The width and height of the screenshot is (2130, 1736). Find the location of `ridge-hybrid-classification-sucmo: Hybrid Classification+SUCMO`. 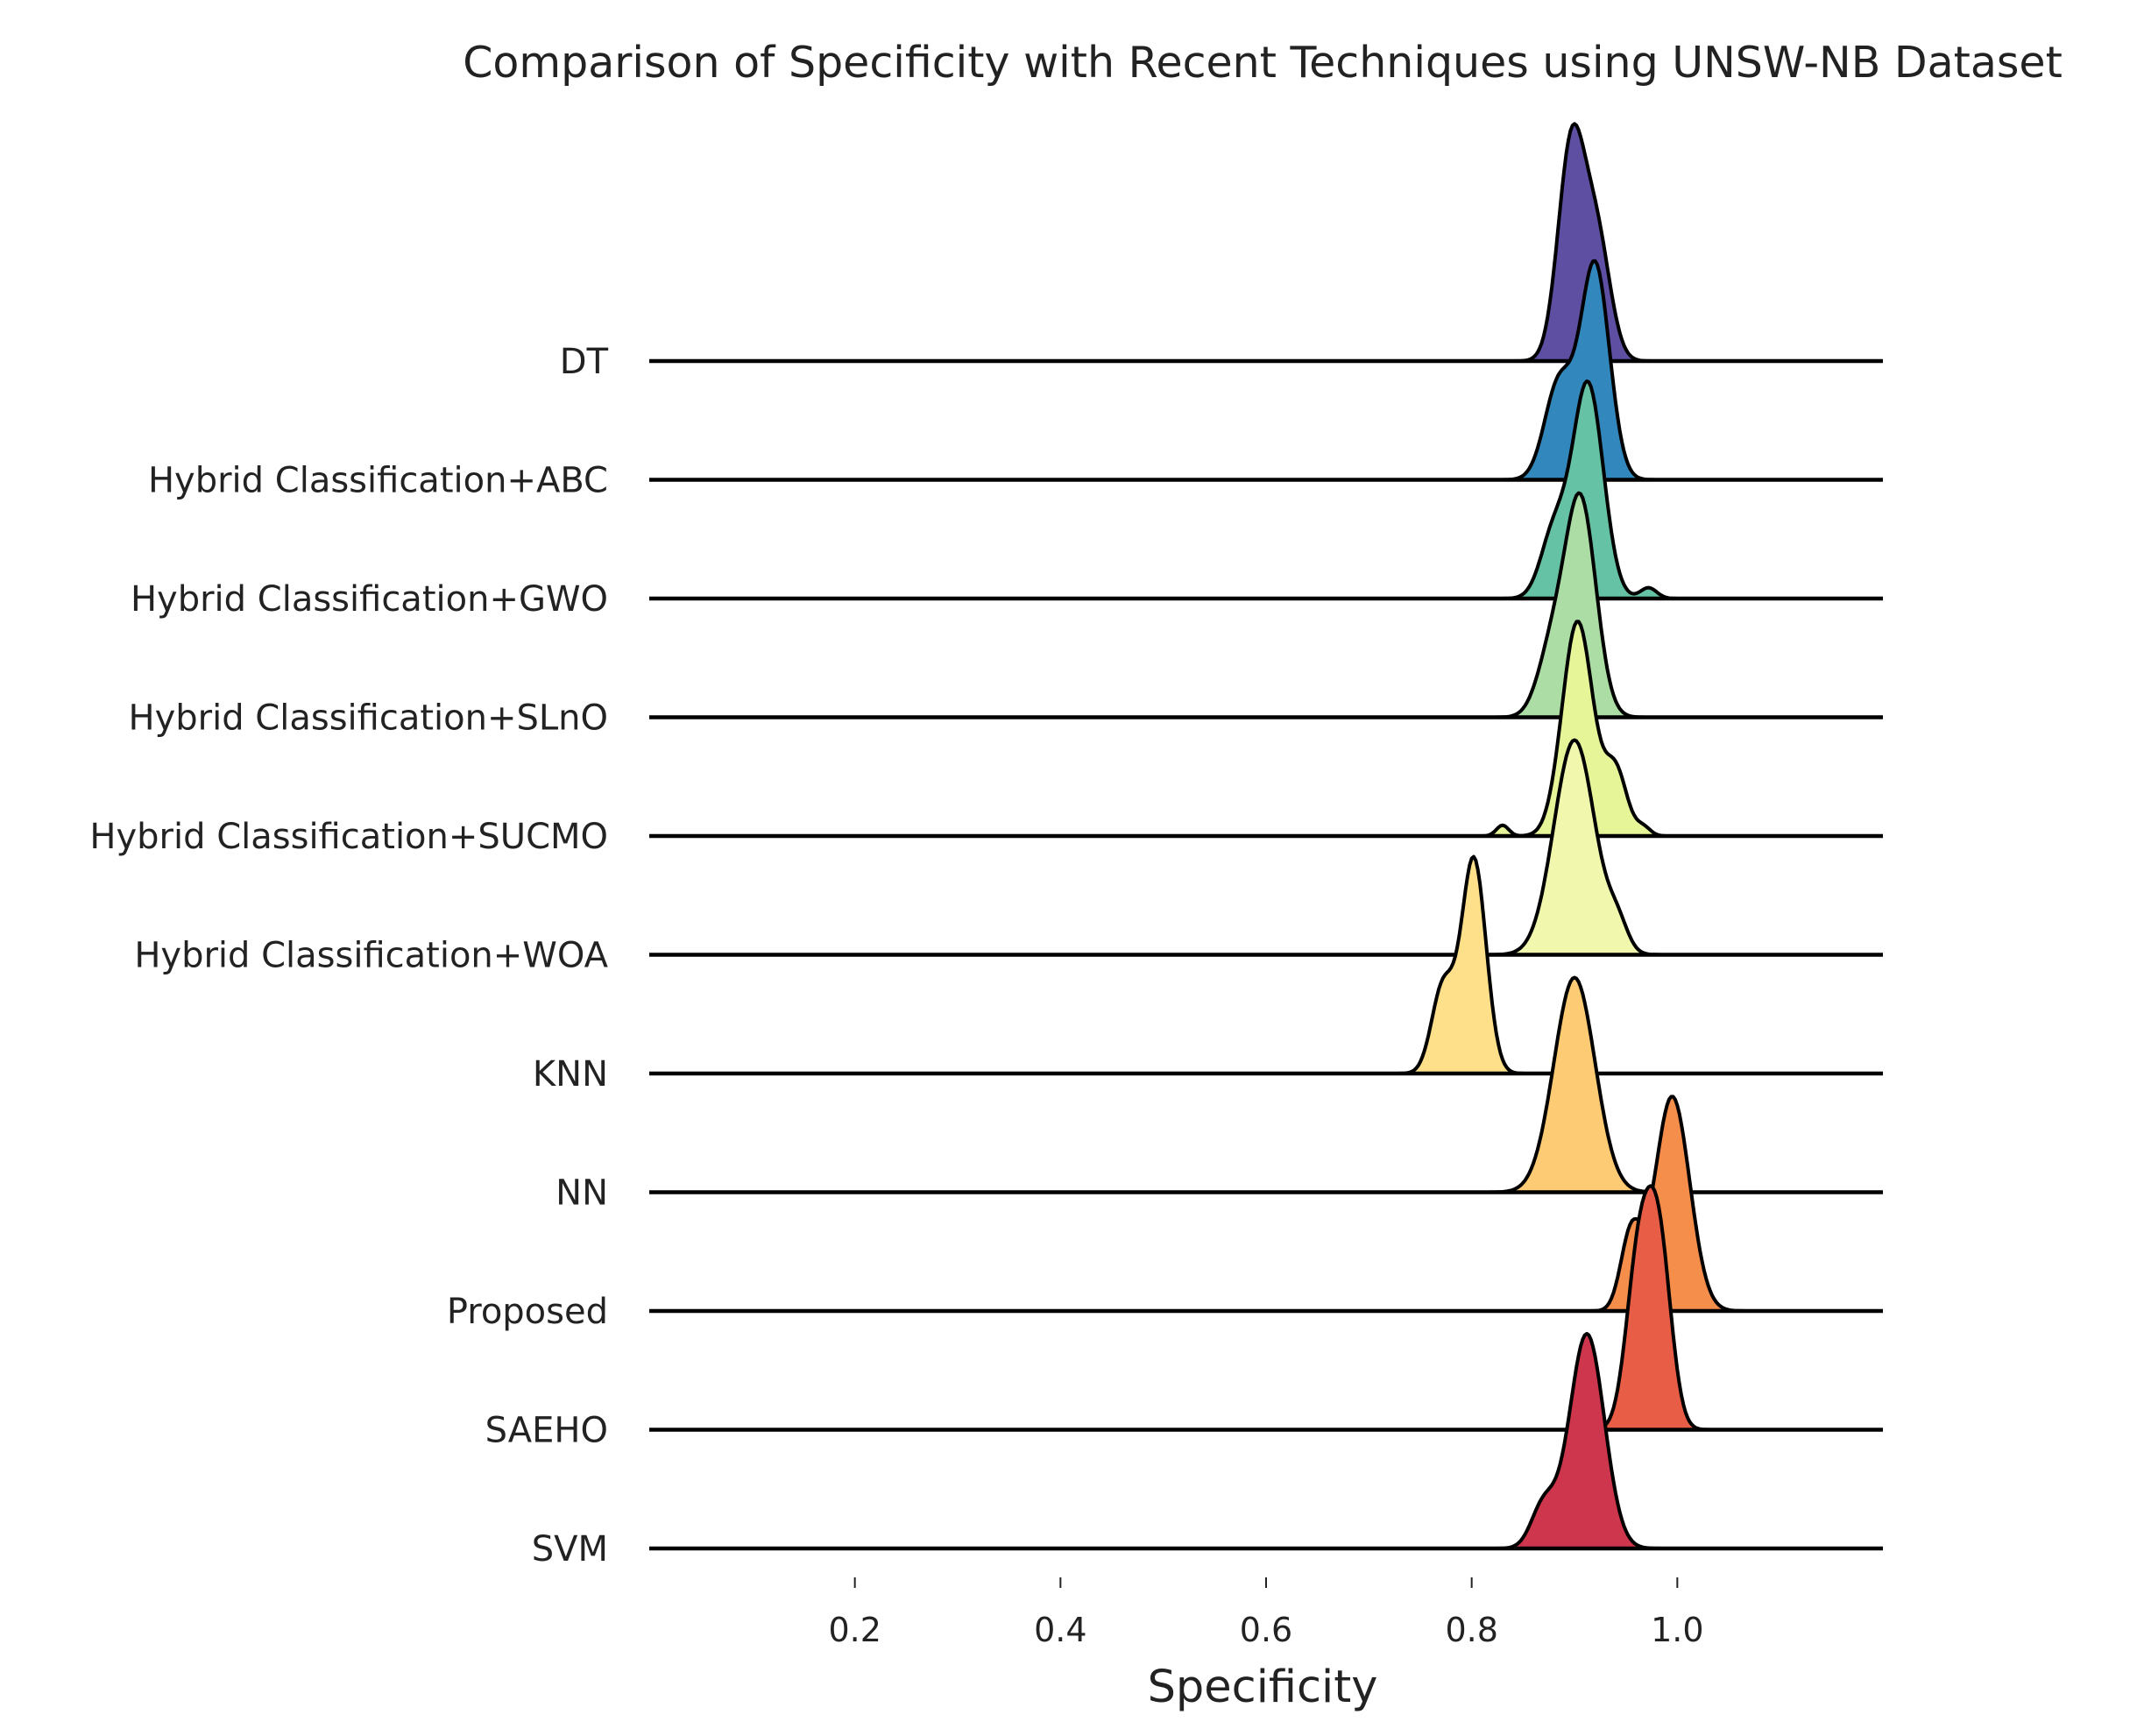

ridge-hybrid-classification-sucmo: Hybrid Classification+SUCMO is located at coordinates (986, 738).